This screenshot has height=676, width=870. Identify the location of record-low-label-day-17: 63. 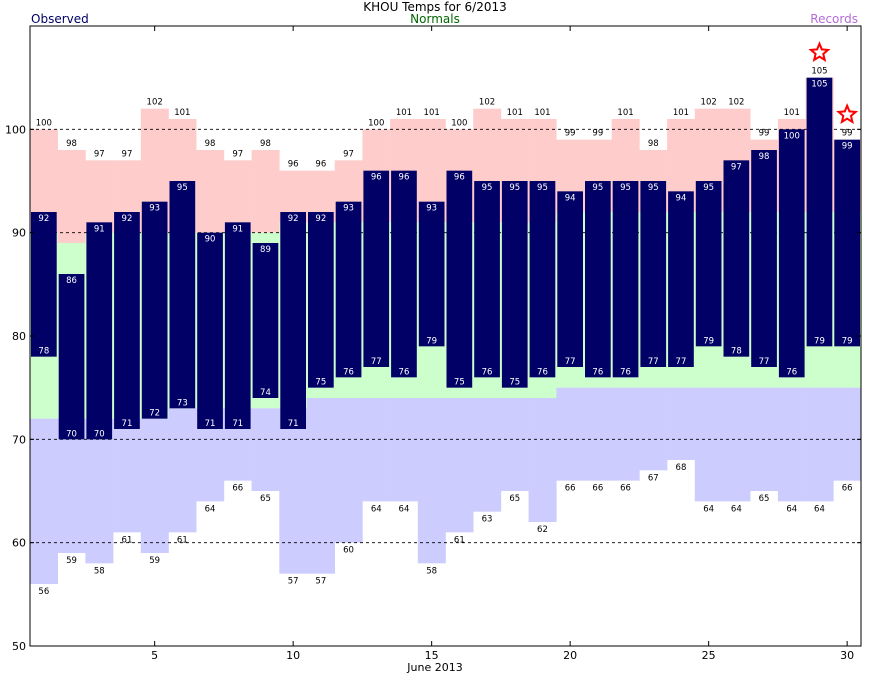
(487, 520).